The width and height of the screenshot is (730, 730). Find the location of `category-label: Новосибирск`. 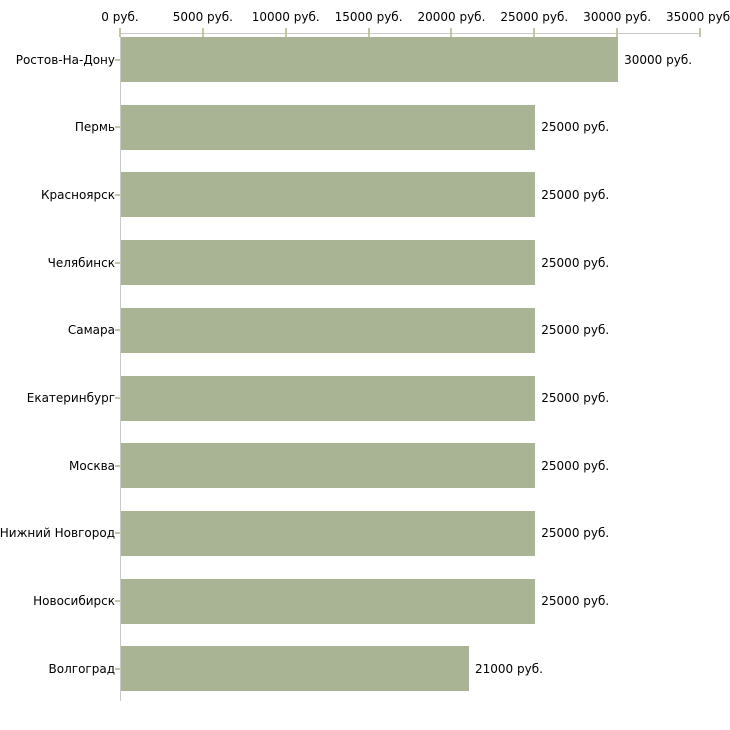

category-label: Новосибирск is located at coordinates (74, 601).